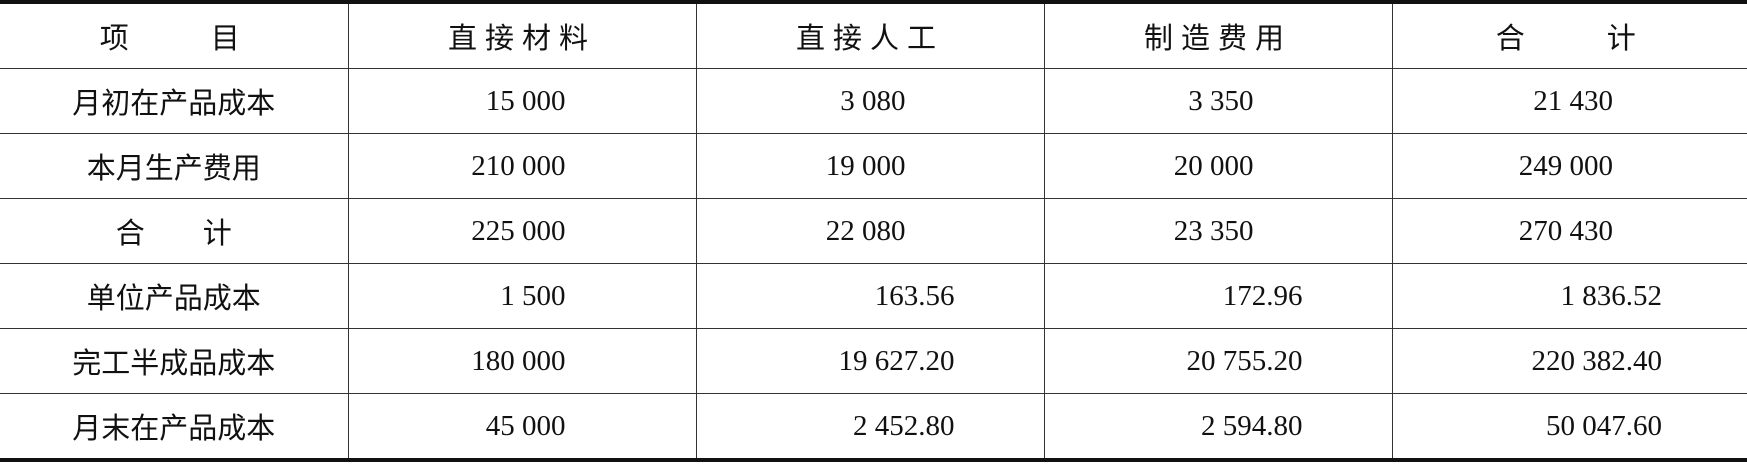 The image size is (1747, 467). I want to click on table-row: 月末在产品成本 45 000 2 452.80 2 594.80 50 047.60, so click(873, 427).